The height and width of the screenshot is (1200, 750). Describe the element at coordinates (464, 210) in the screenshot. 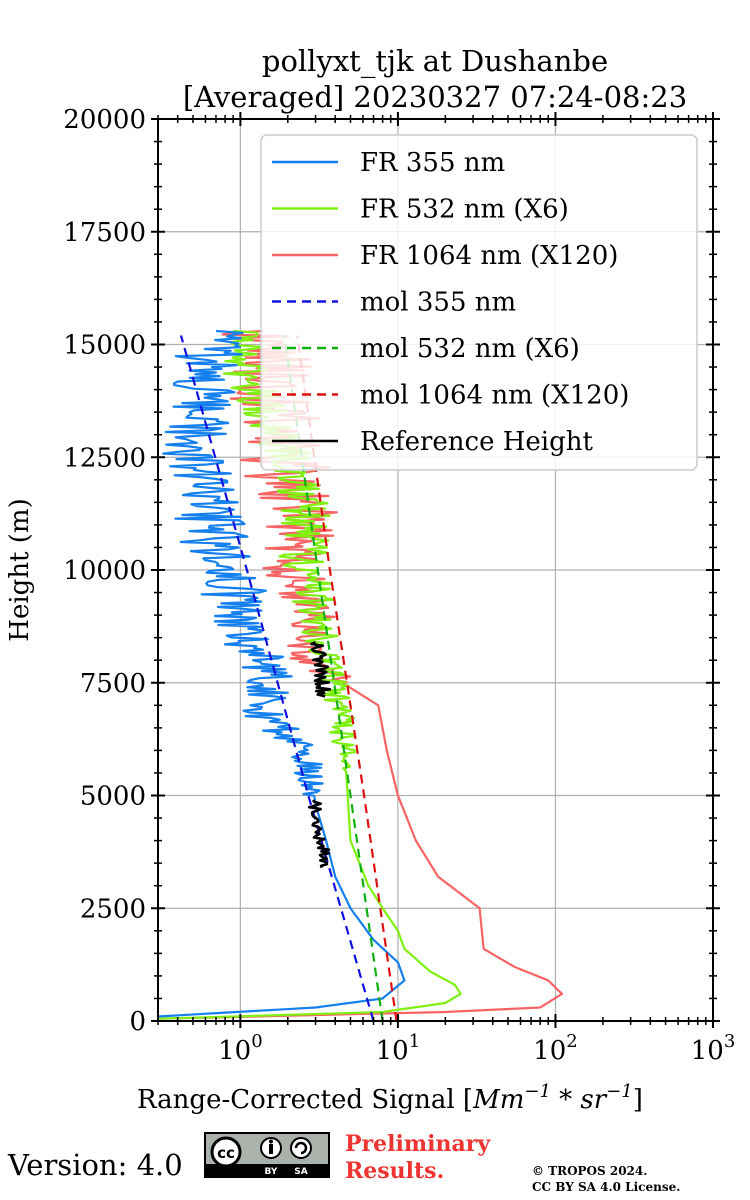

I see `legend-label-1: FR 532 nm (X6)` at that location.